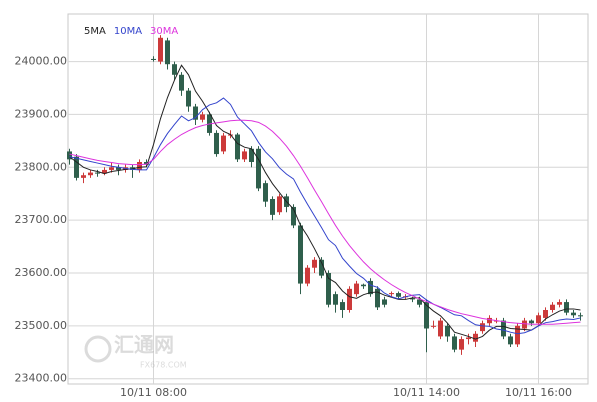  What do you see at coordinates (41, 272) in the screenshot?
I see `y-tick-label: 23600.00` at bounding box center [41, 272].